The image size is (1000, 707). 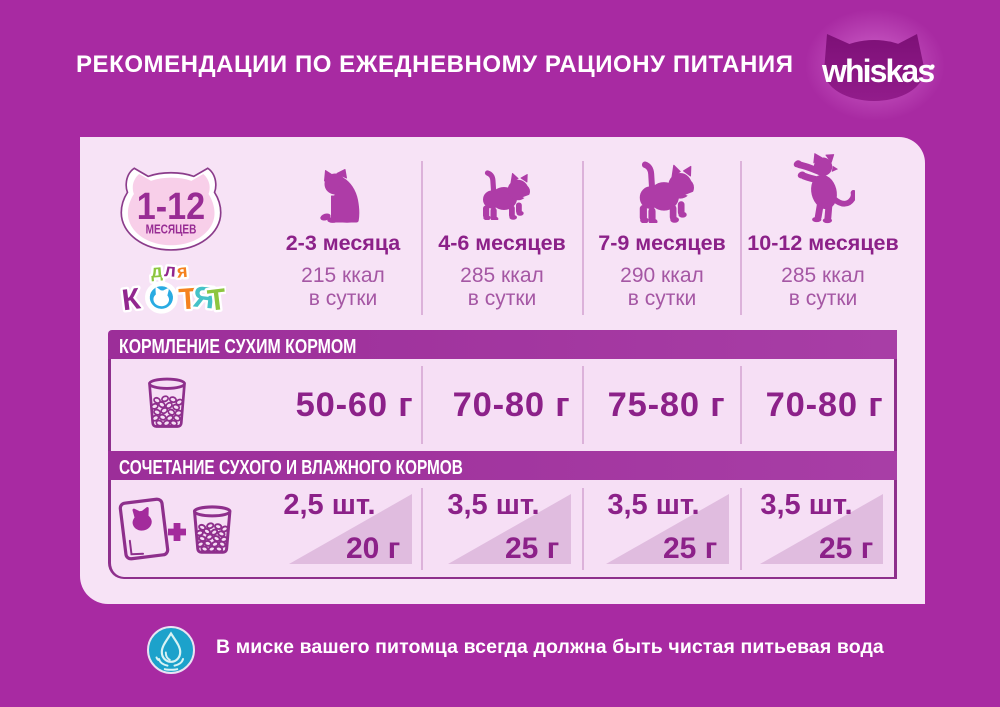 What do you see at coordinates (877, 71) in the screenshot?
I see `svg-text: whiskas` at bounding box center [877, 71].